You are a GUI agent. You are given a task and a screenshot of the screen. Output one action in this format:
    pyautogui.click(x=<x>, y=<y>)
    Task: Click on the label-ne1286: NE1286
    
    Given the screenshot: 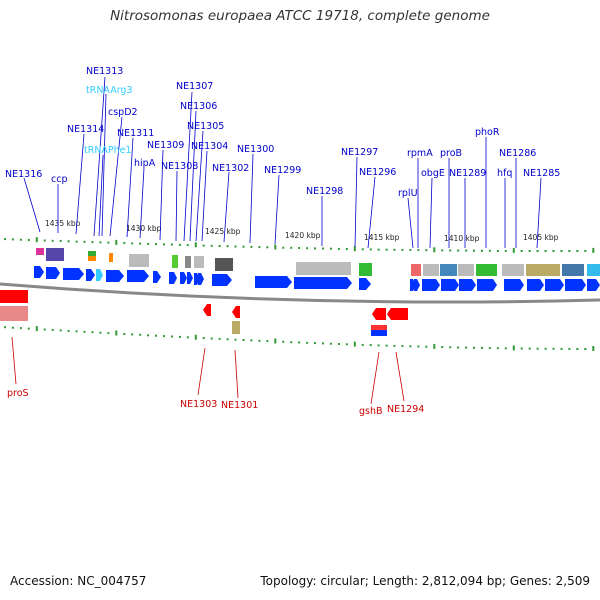 What is the action you would take?
    pyautogui.click(x=517, y=153)
    